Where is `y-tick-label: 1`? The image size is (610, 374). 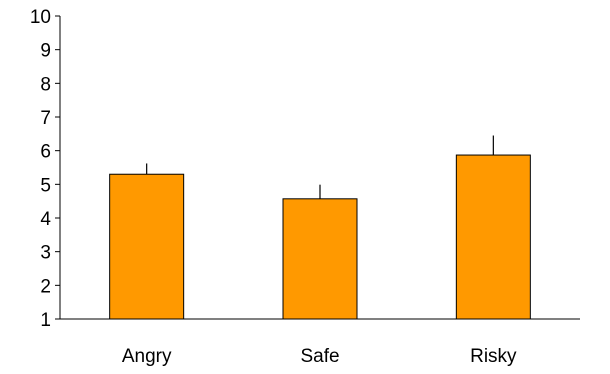 y-tick-label: 1 is located at coordinates (45, 320).